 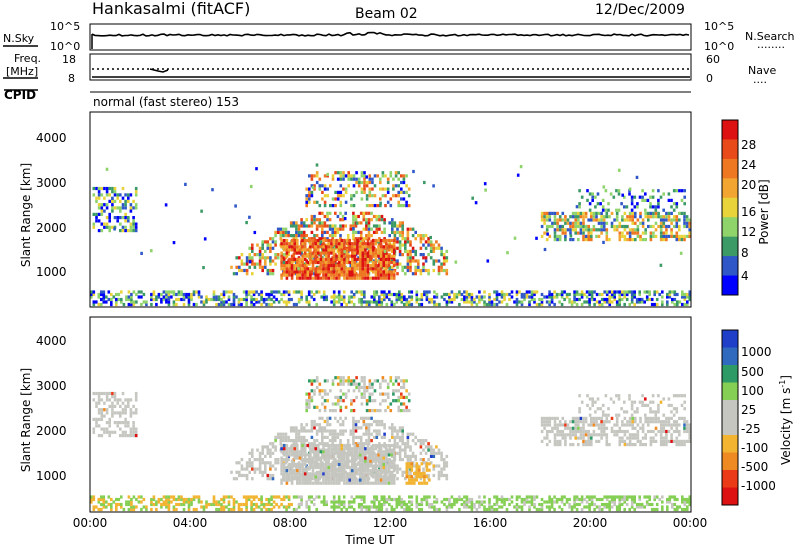 I want to click on nave-label: Nave, so click(x=762, y=70).